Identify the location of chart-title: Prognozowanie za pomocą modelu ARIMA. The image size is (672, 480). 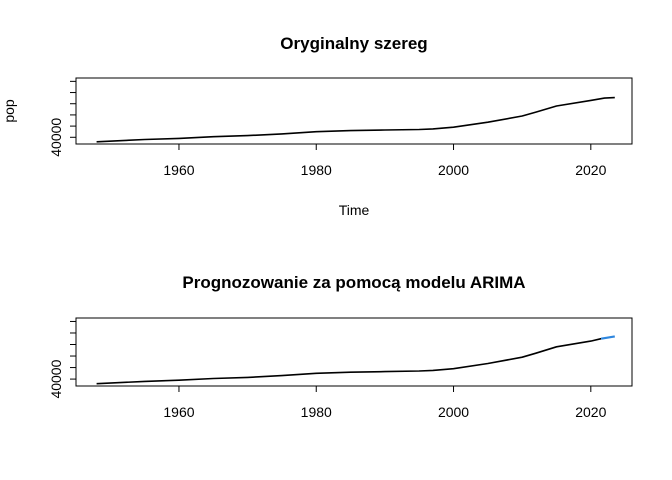
(353, 282).